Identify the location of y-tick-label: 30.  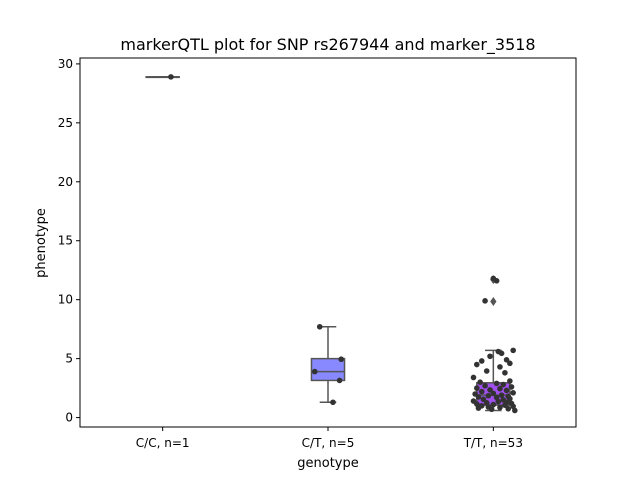
(65, 64).